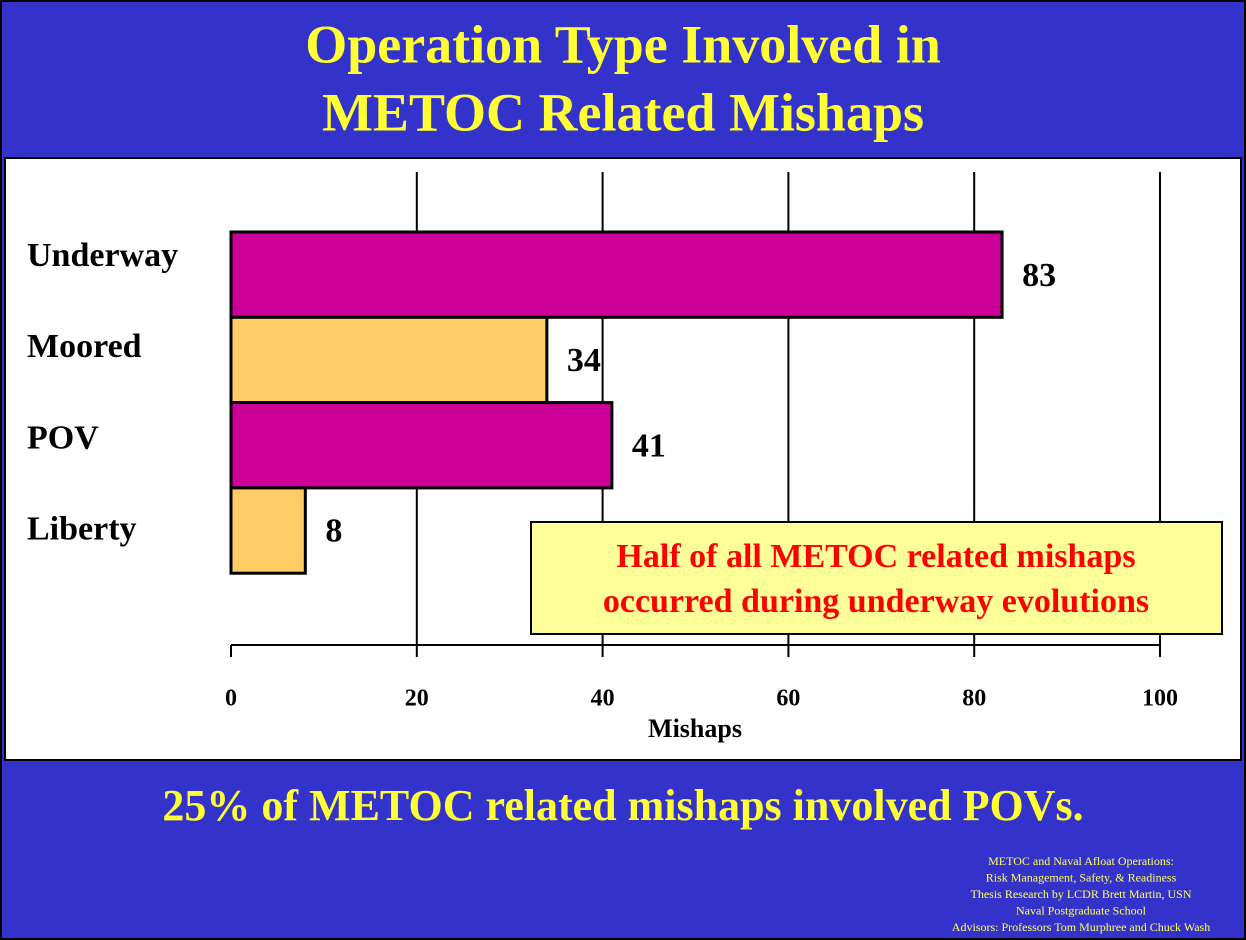  Describe the element at coordinates (417, 699) in the screenshot. I see `x-tick-label: 20` at that location.